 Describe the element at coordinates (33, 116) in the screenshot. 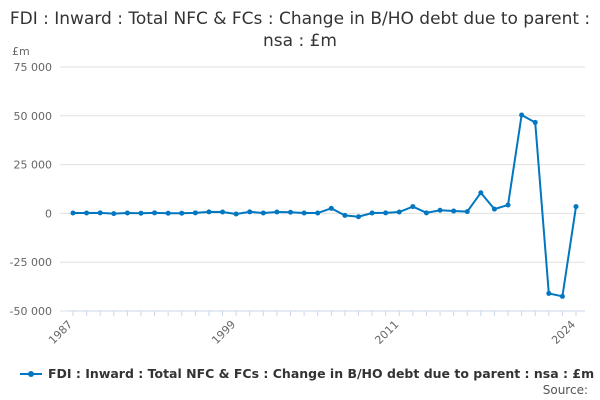

I see `y-tick-label: 50 000` at that location.